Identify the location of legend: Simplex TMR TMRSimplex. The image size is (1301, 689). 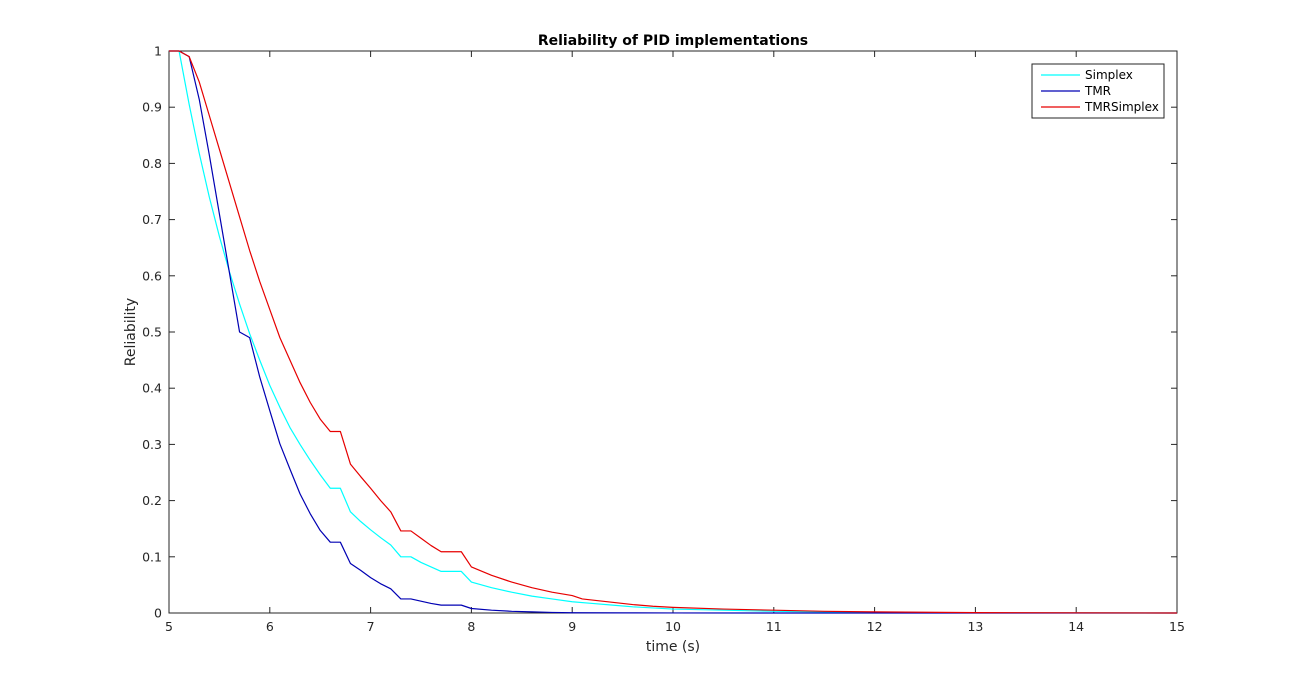
(1098, 91).